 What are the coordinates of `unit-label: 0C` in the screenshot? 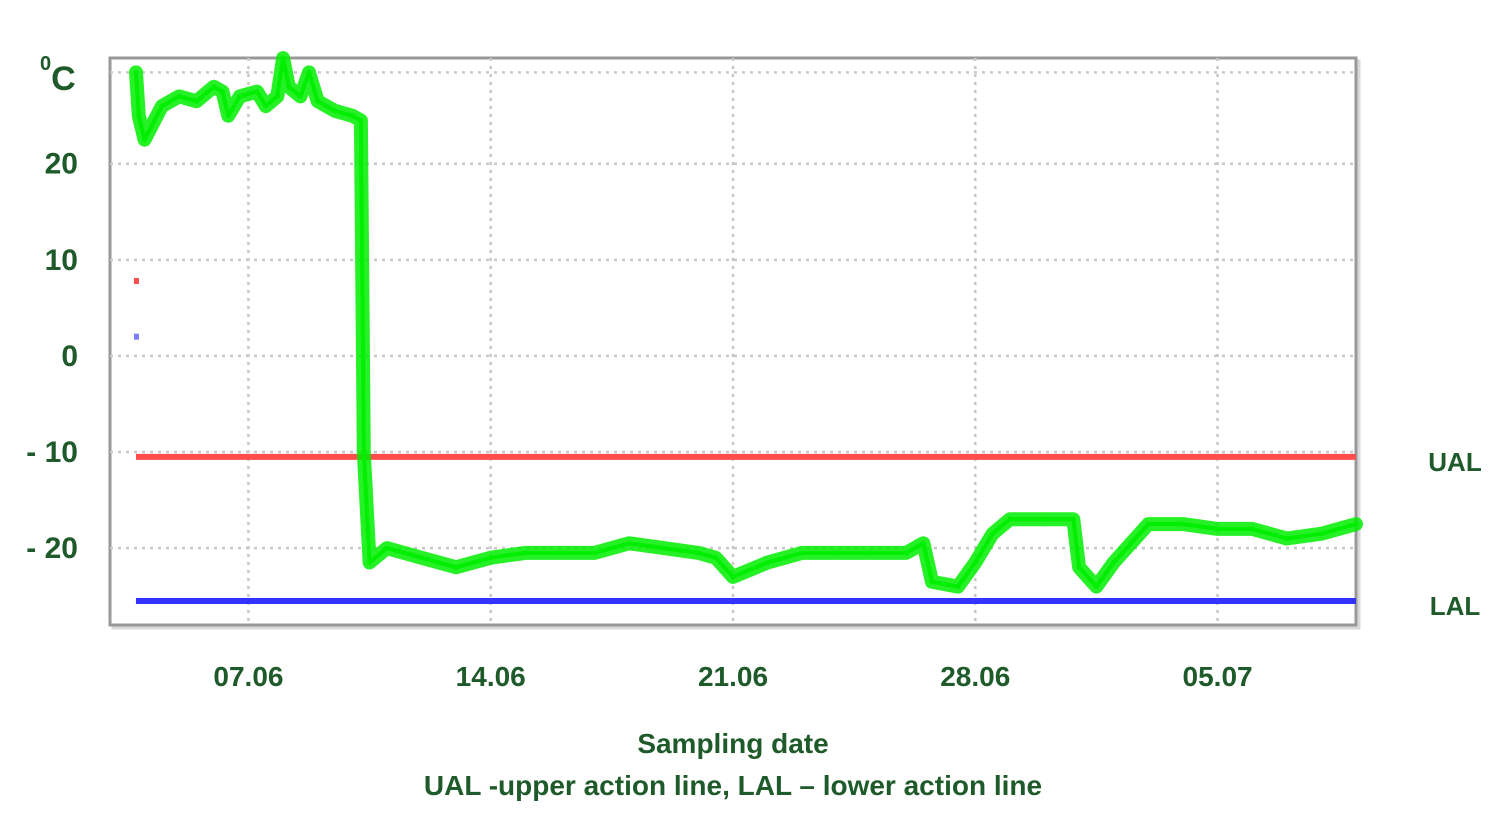 It's located at (58, 75).